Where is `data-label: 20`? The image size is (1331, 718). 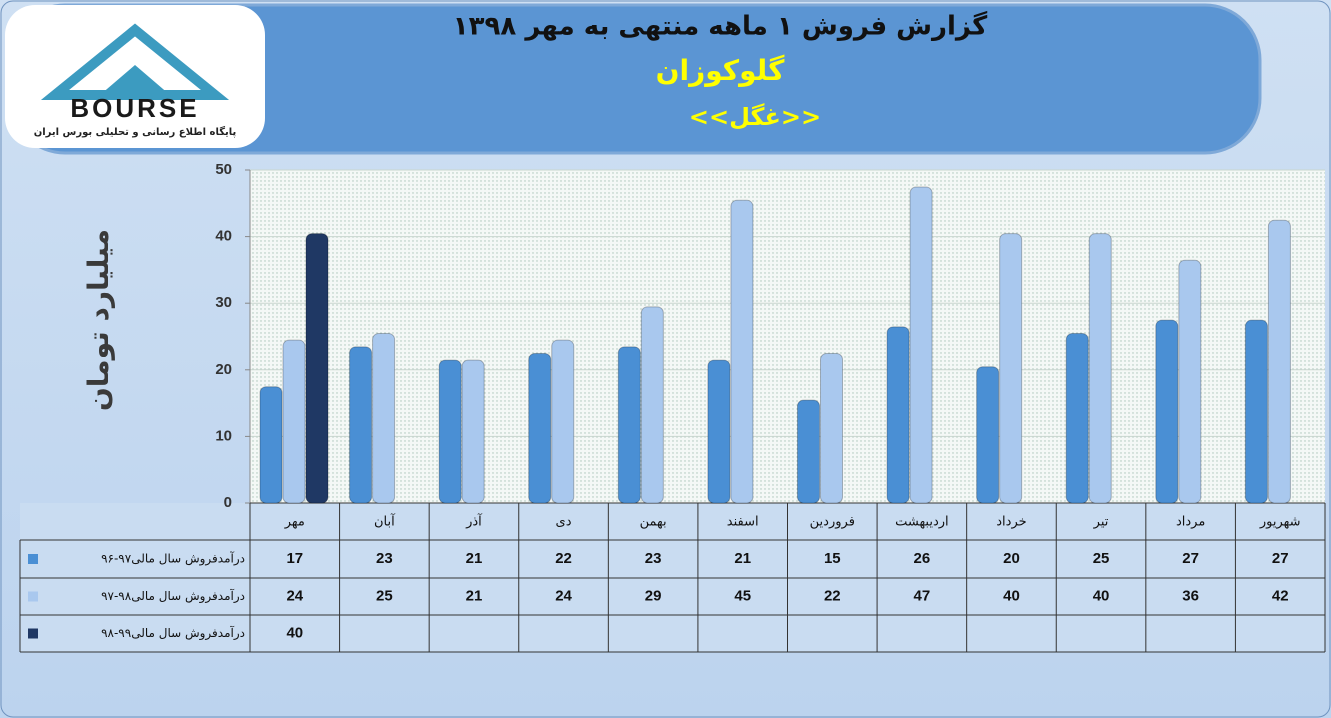
data-label: 20 is located at coordinates (1011, 558).